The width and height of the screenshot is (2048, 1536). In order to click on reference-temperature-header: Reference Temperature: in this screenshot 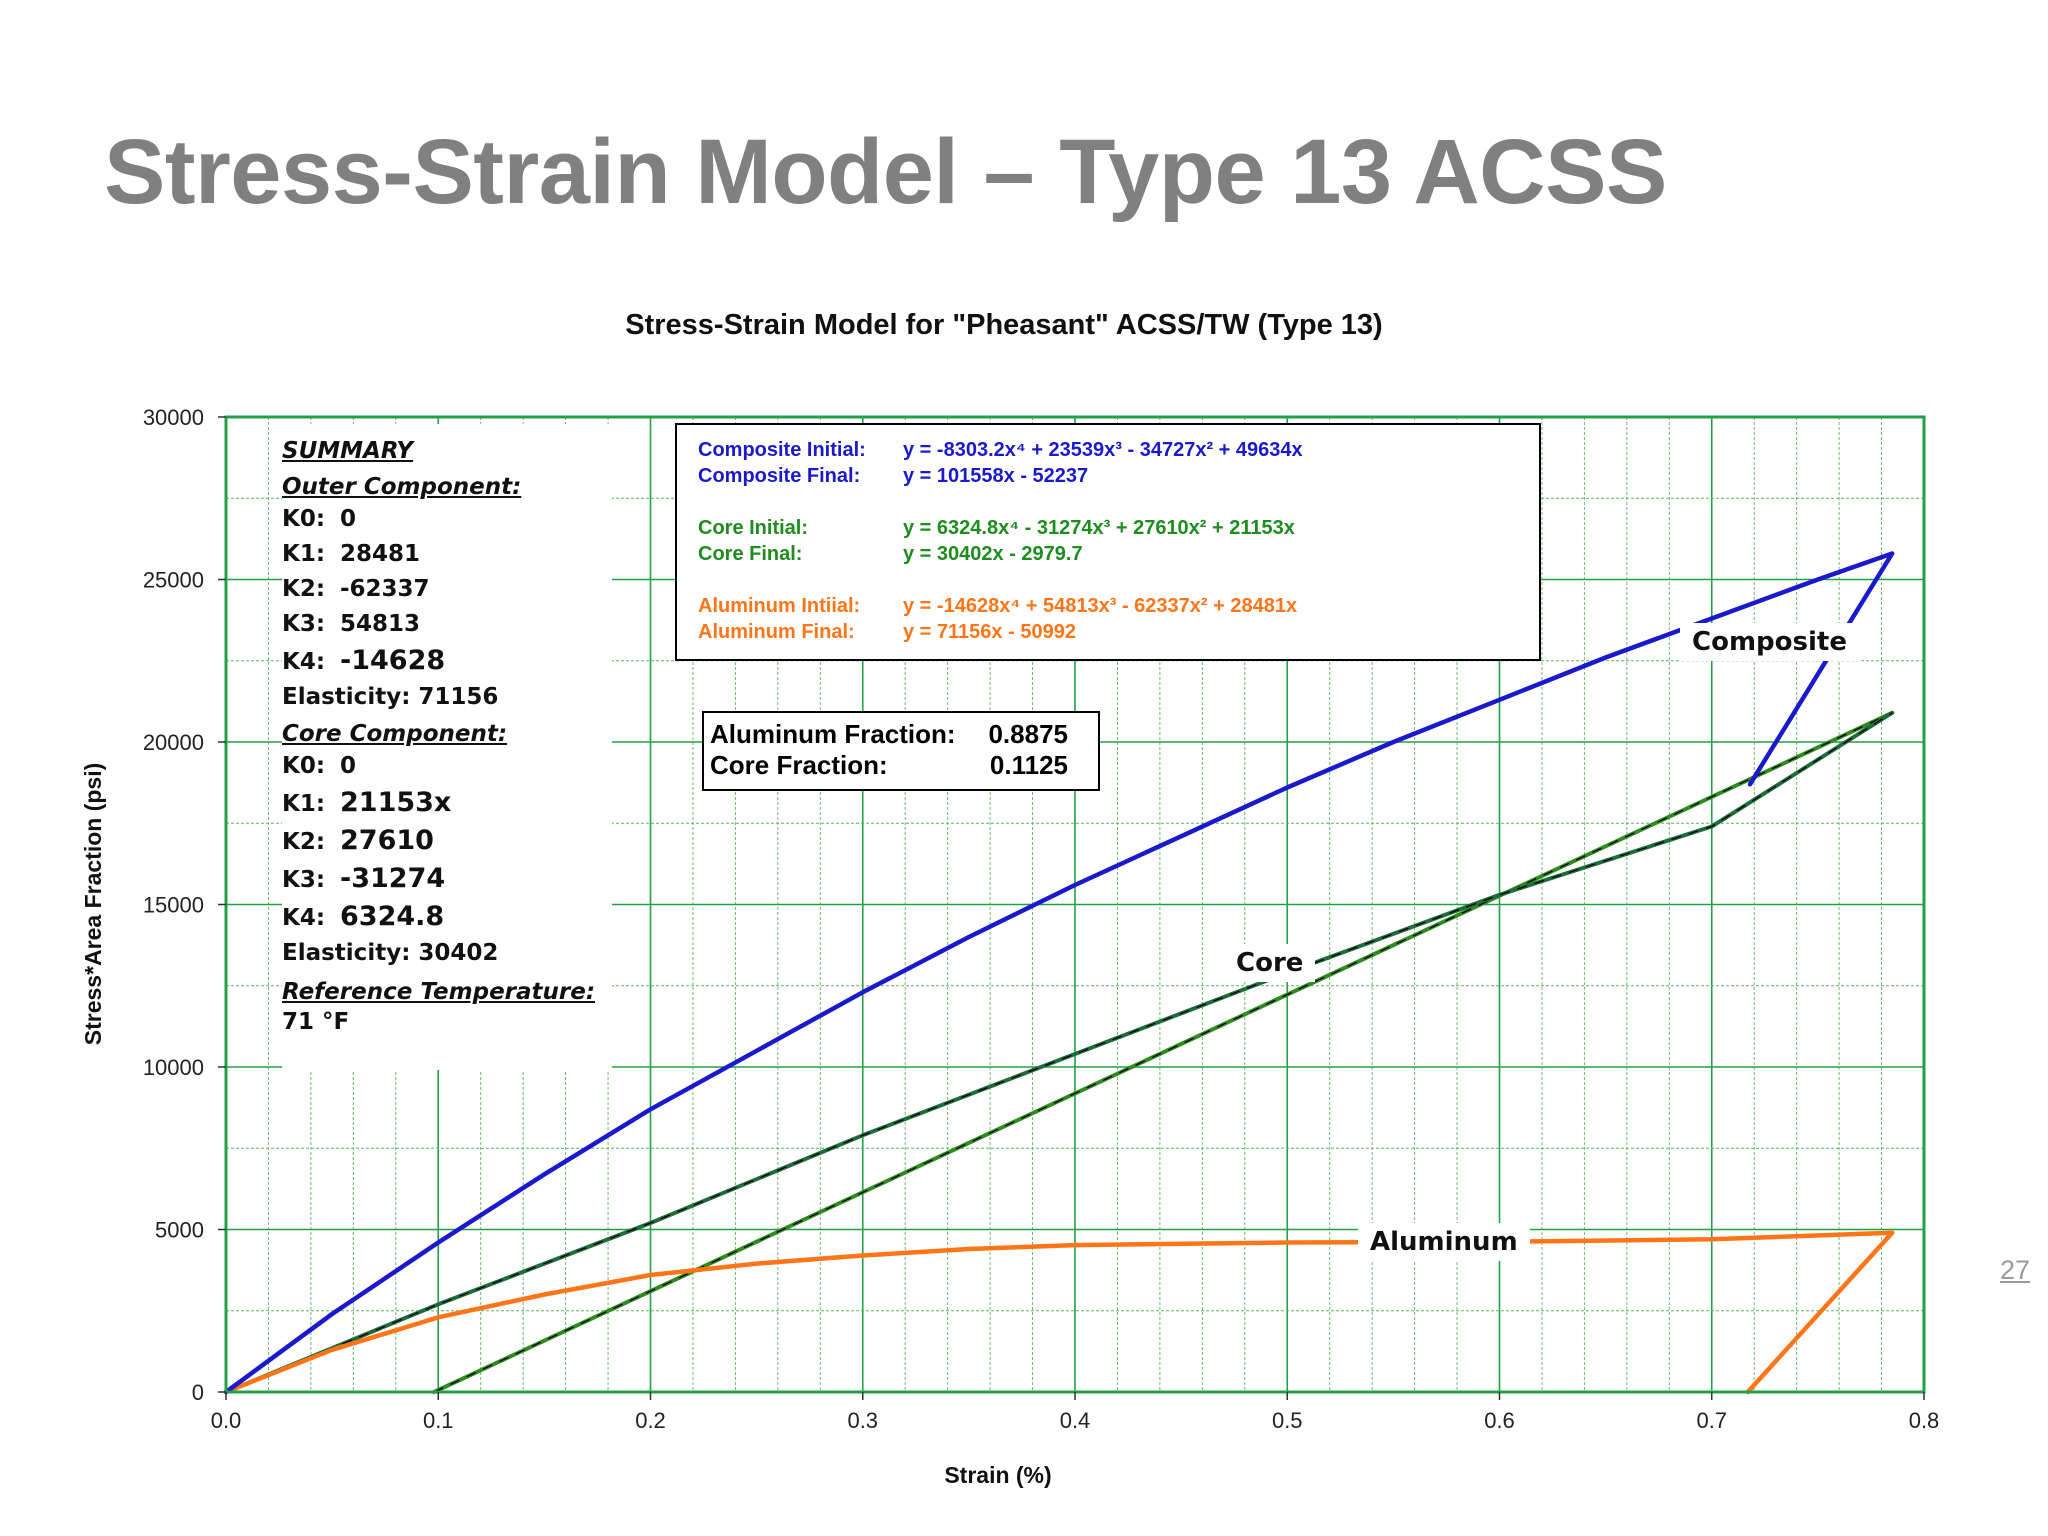, I will do `click(439, 992)`.